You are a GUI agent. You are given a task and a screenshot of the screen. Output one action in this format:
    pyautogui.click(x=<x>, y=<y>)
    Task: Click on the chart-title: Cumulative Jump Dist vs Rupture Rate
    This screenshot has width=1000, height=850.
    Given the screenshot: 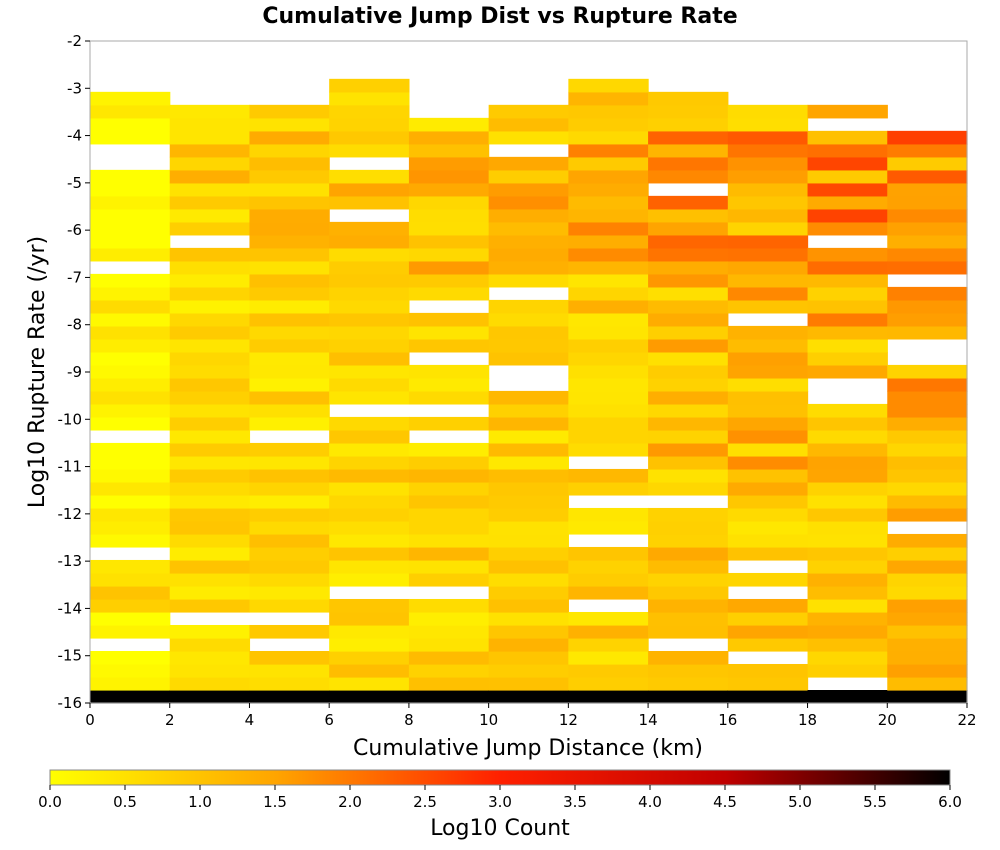 What is the action you would take?
    pyautogui.click(x=499, y=16)
    